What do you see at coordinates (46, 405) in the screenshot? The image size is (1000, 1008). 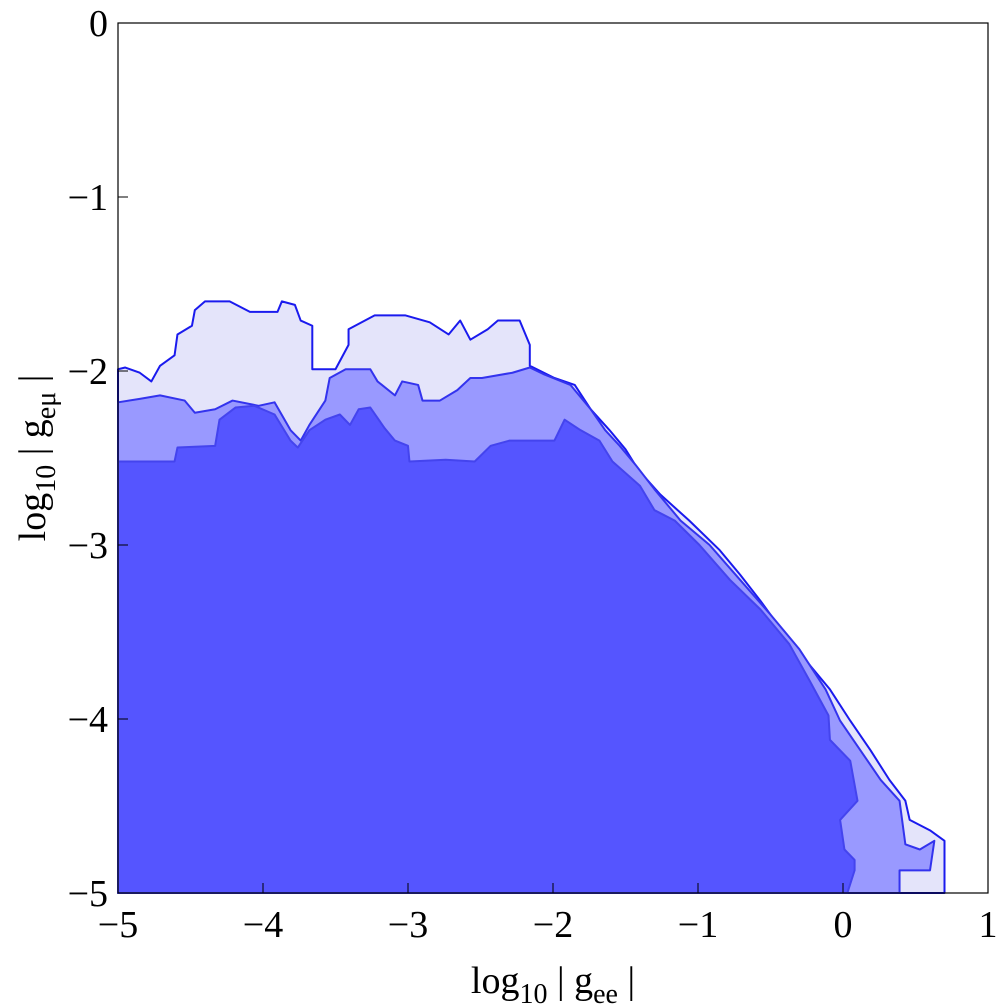 I see `label-sub: eμ` at bounding box center [46, 405].